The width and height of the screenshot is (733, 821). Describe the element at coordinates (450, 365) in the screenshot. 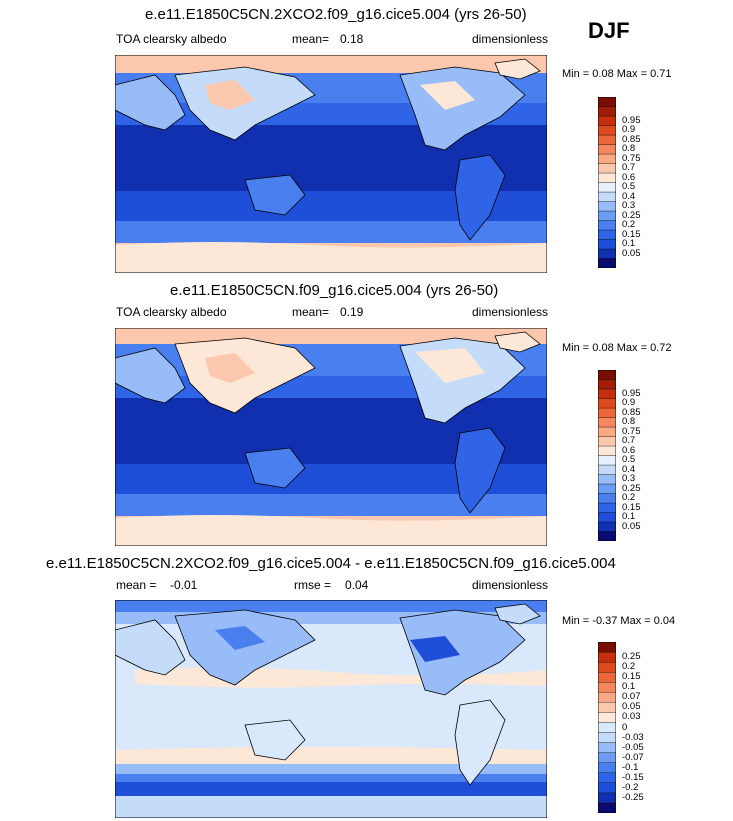

I see `rockies-snow` at that location.